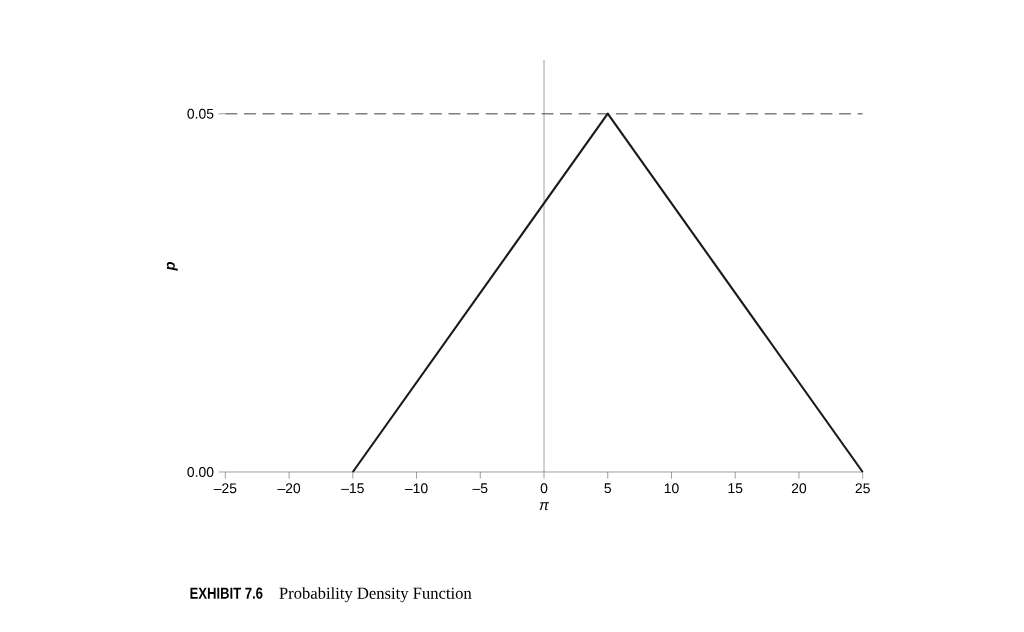 This screenshot has height=632, width=1024. What do you see at coordinates (799, 488) in the screenshot?
I see `x-tick-label: 20` at bounding box center [799, 488].